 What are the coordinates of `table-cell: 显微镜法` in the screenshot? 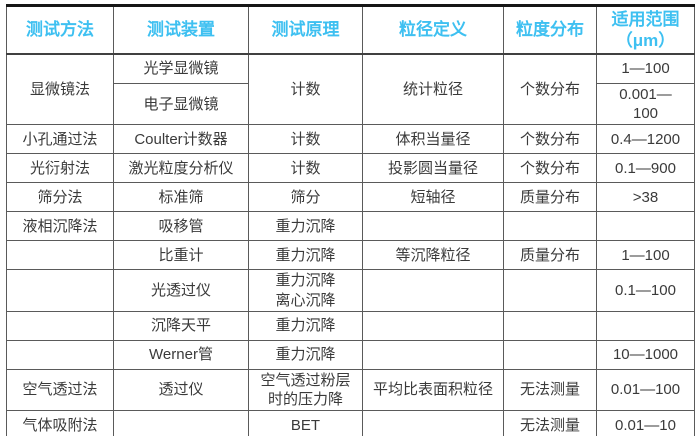 It's located at (60, 89).